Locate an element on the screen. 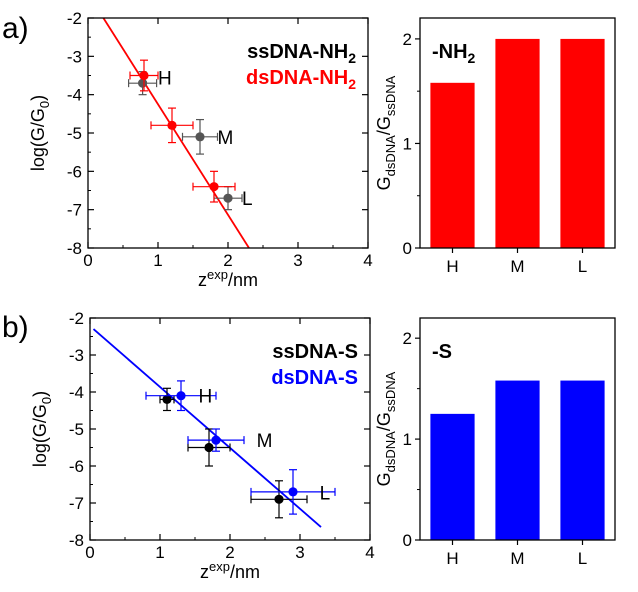 This screenshot has width=638, height=592. legend-text: ssDNA-NH is located at coordinates (297, 52).